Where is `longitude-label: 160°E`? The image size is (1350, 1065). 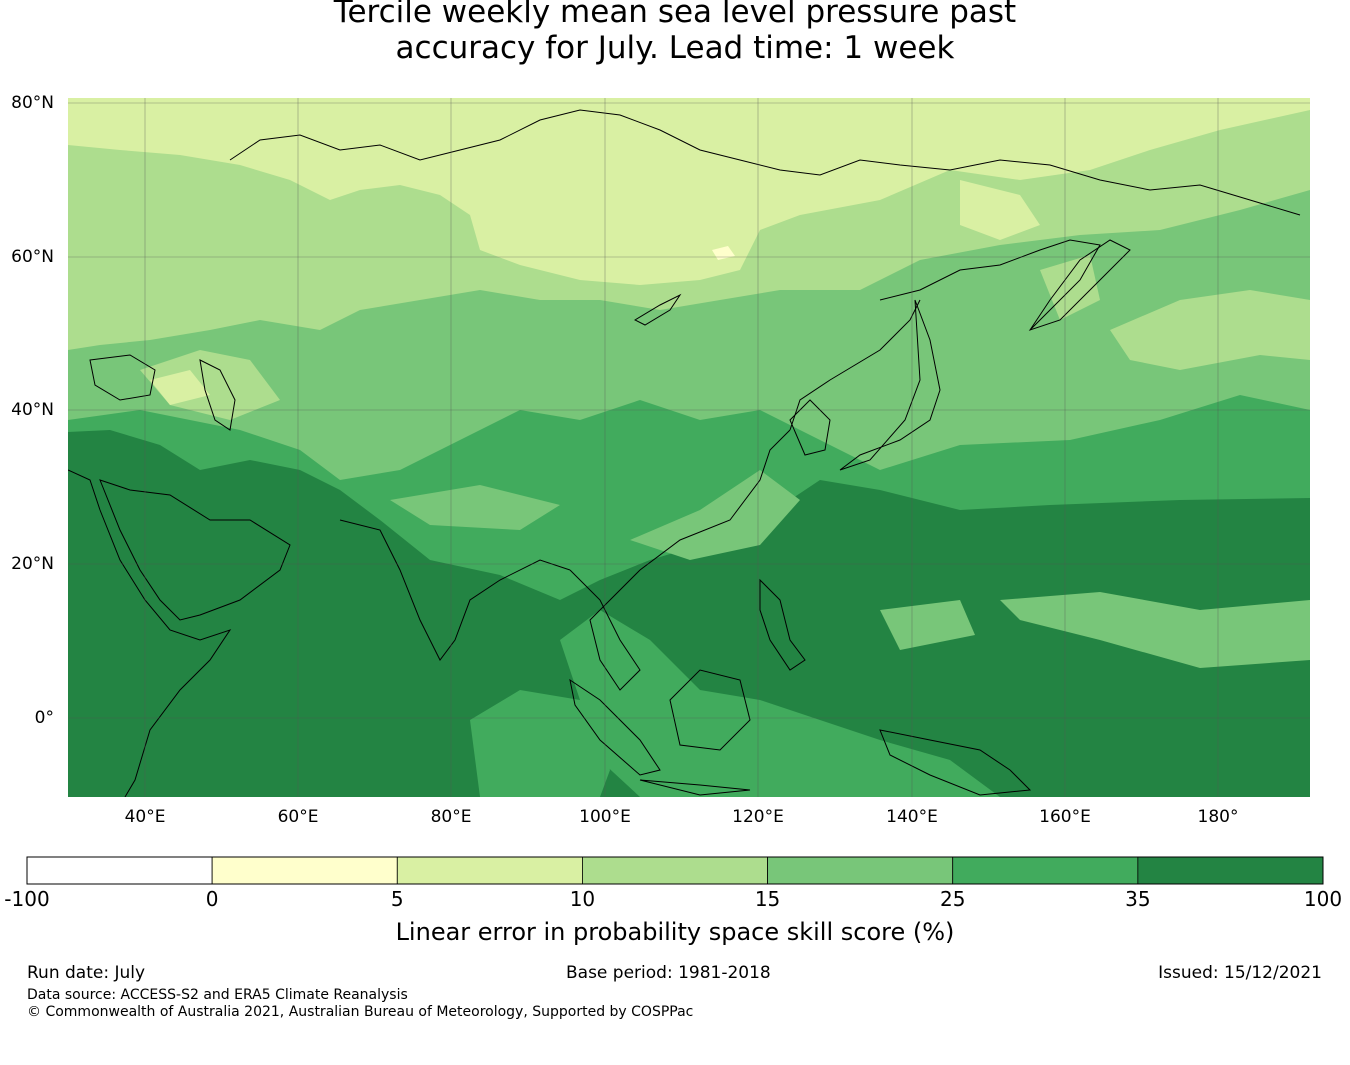
longitude-label: 160°E is located at coordinates (1065, 817).